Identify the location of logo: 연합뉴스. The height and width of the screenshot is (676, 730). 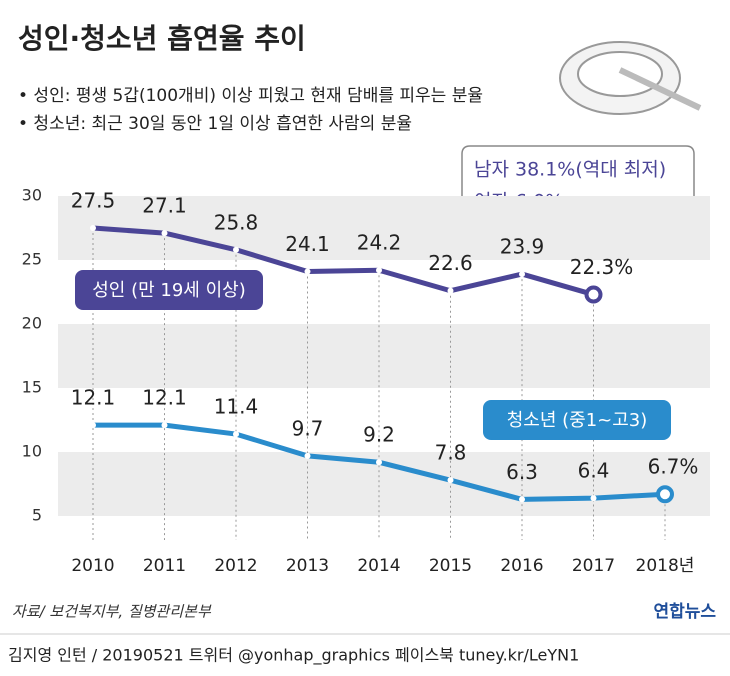
(684, 611).